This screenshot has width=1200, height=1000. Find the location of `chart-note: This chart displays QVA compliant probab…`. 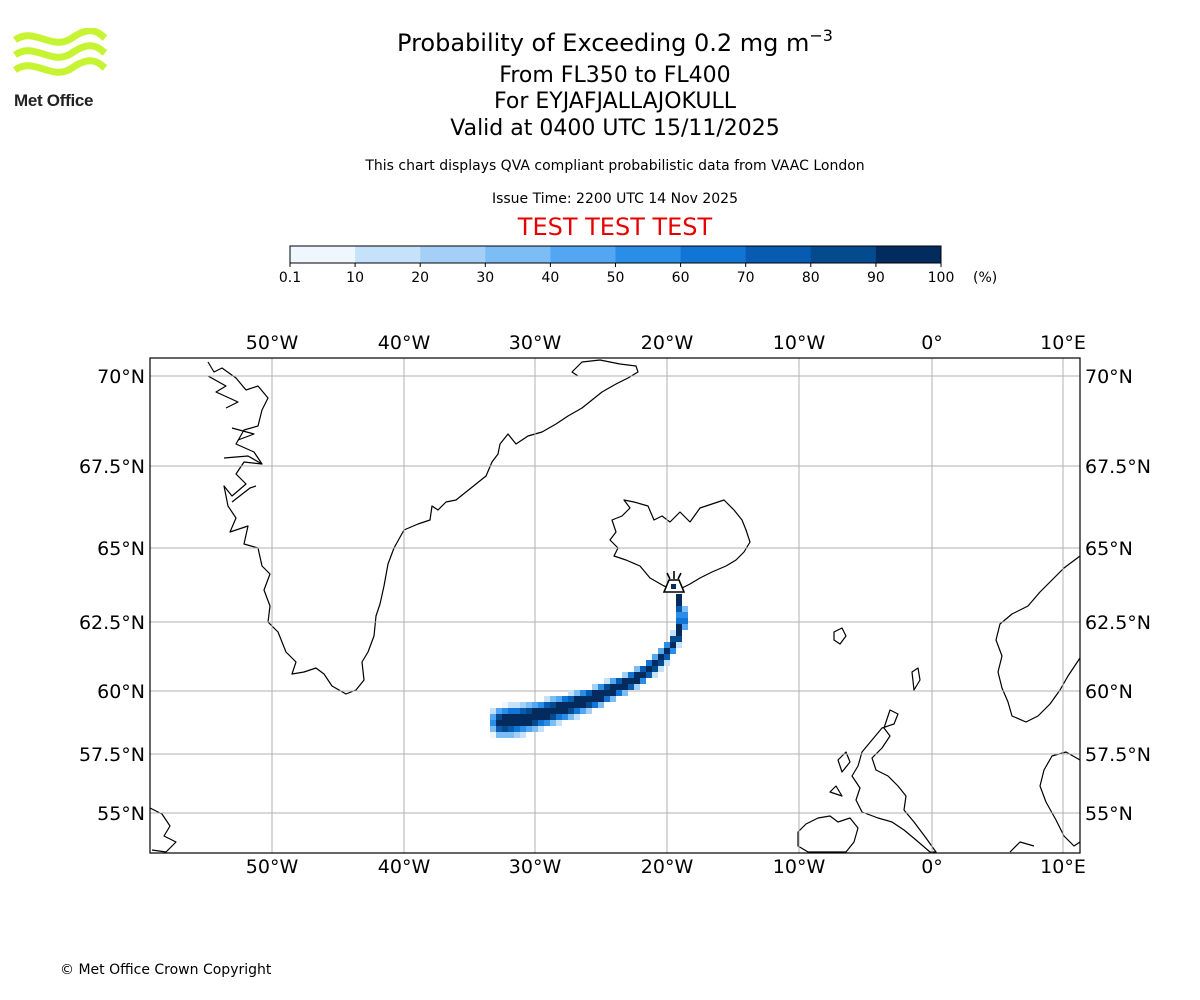

chart-note: This chart displays QVA compliant probab… is located at coordinates (615, 166).